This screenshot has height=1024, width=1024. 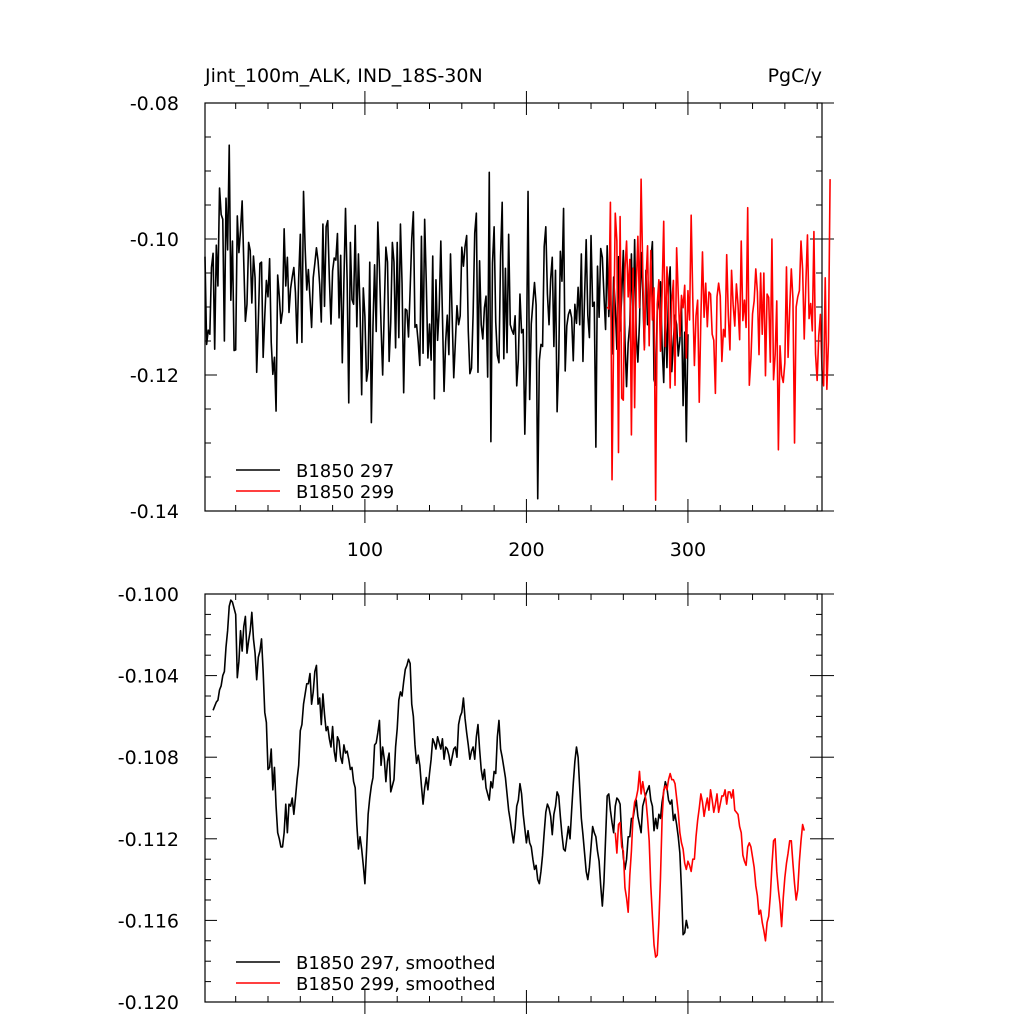 What do you see at coordinates (688, 550) in the screenshot?
I see `x-tick-label: 300` at bounding box center [688, 550].